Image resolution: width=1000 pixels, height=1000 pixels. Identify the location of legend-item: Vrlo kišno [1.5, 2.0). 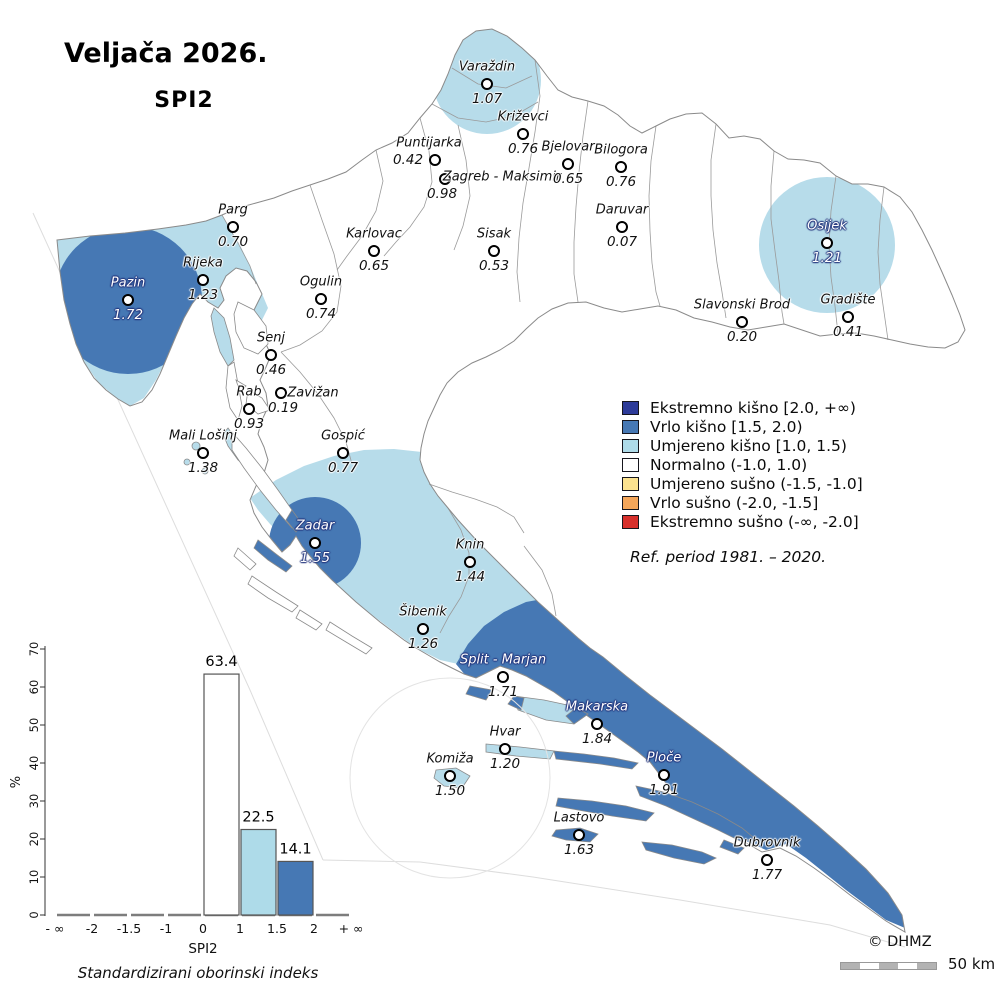
(742, 426).